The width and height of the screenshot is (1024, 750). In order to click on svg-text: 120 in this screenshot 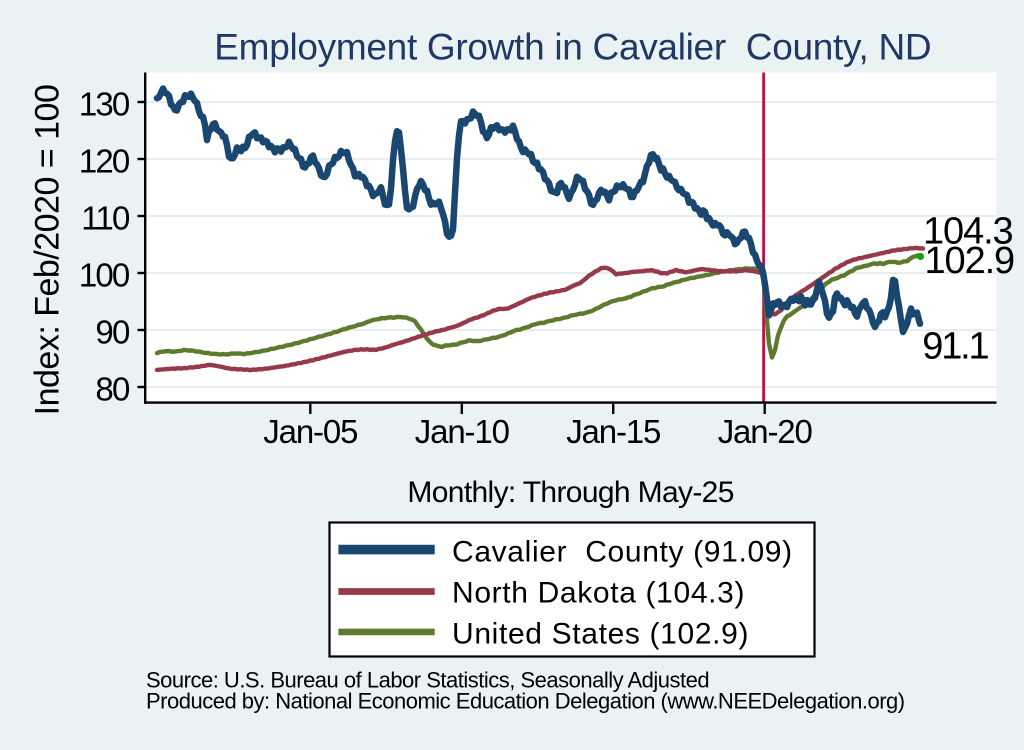, I will do `click(104, 160)`.